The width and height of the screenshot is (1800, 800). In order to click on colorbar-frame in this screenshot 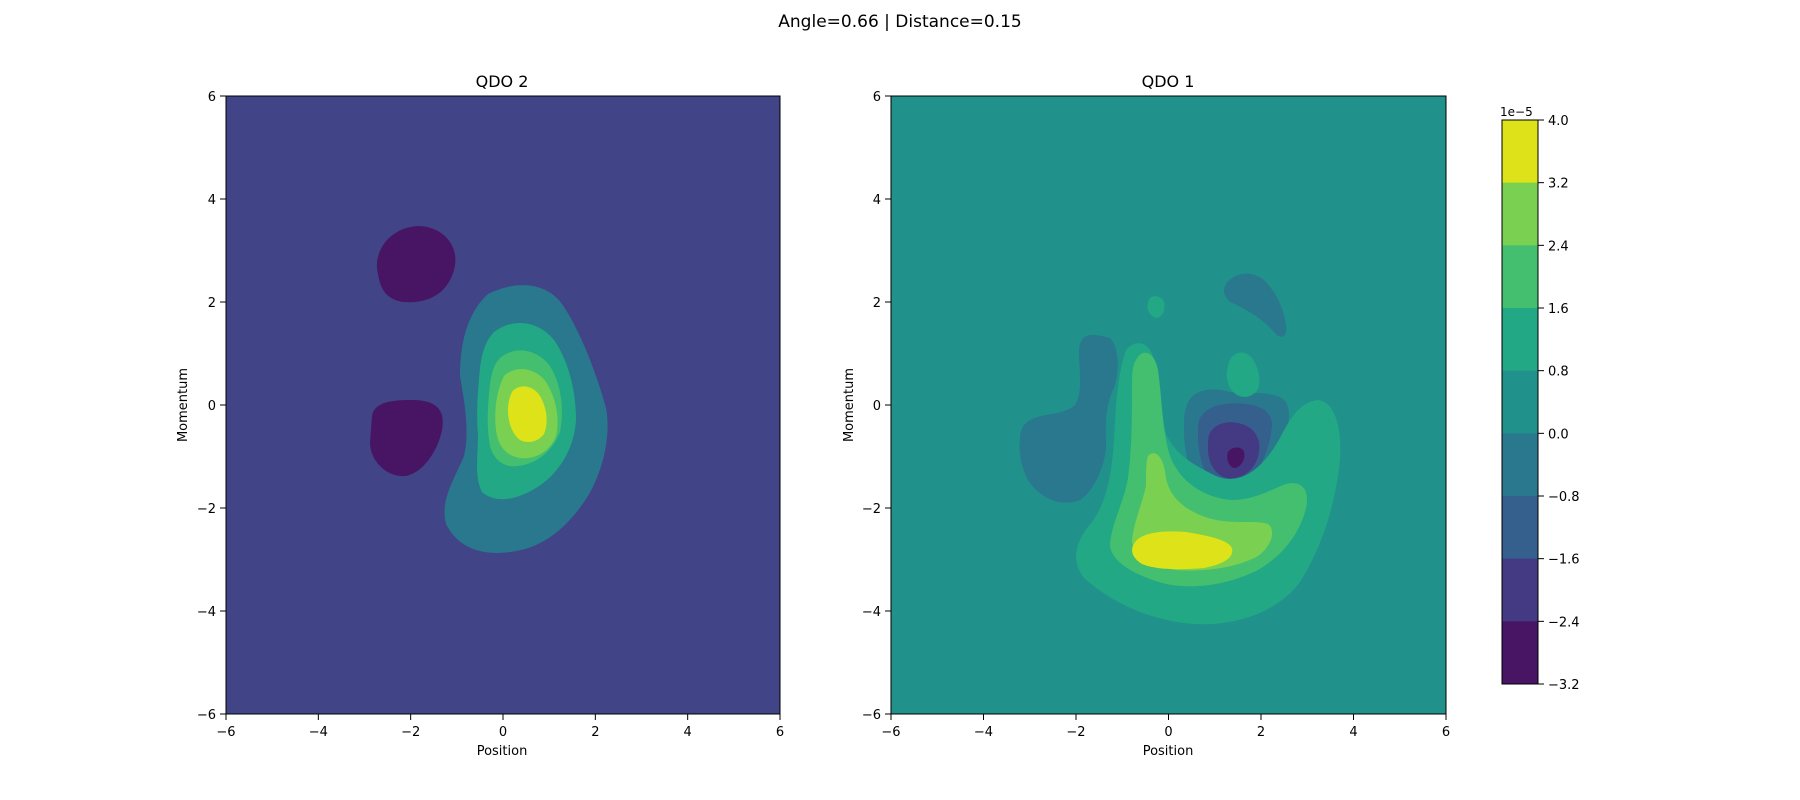, I will do `click(1520, 402)`.